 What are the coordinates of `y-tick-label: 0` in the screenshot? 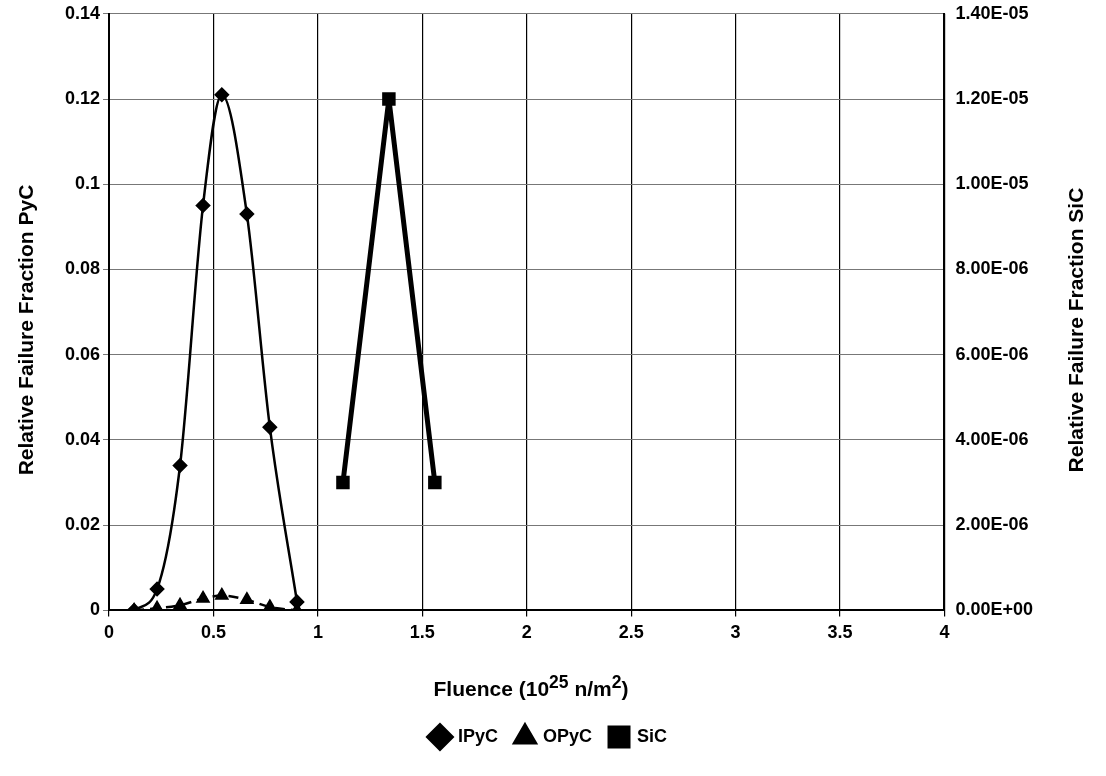 It's located at (95, 609).